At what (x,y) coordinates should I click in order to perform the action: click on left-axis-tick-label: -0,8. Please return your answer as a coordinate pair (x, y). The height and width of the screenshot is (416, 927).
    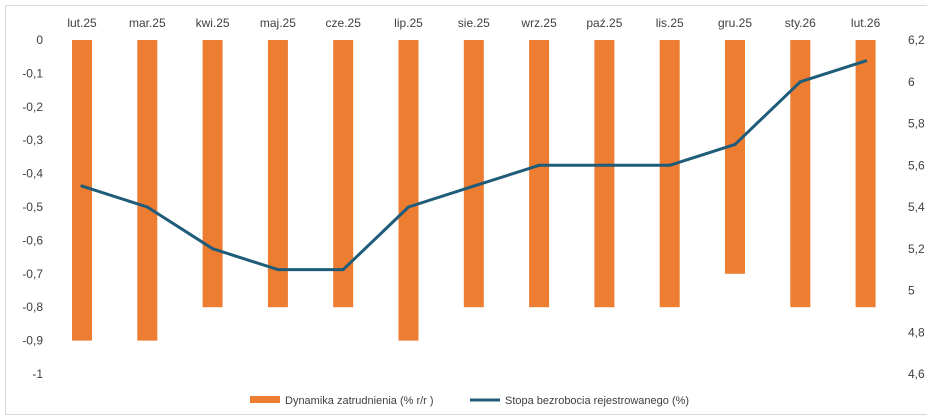
    Looking at the image, I should click on (32, 307).